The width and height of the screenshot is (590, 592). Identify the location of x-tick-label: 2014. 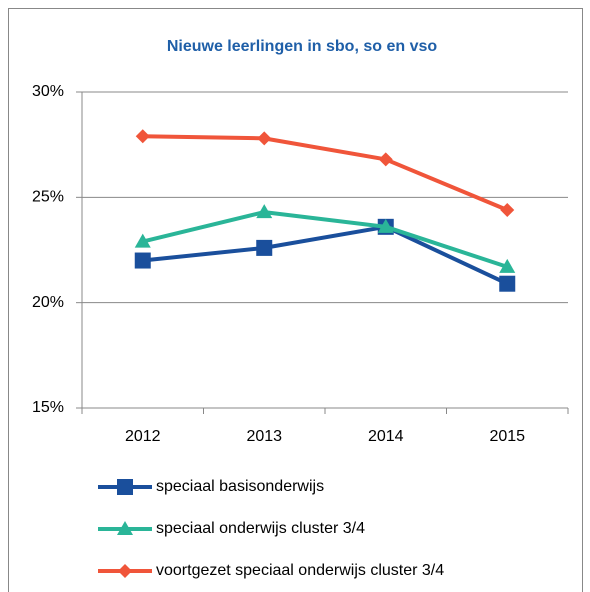
(386, 436).